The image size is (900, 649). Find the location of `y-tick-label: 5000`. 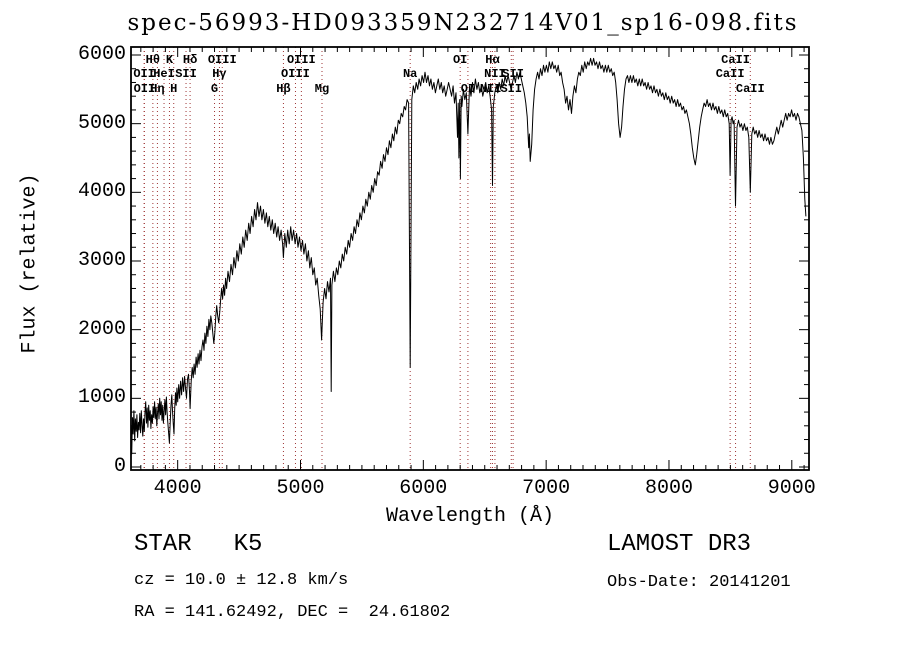

y-tick-label: 5000 is located at coordinates (101, 123).